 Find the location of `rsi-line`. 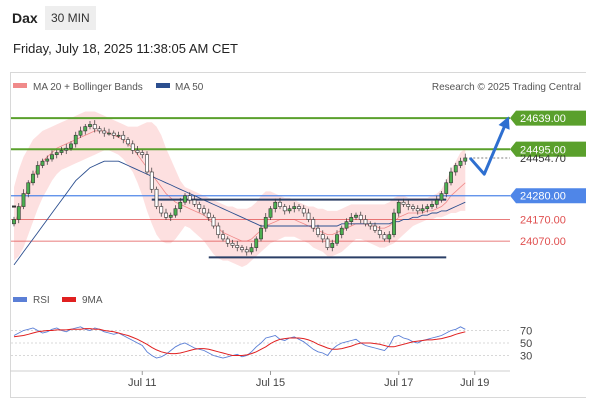

rsi-line is located at coordinates (239, 342).